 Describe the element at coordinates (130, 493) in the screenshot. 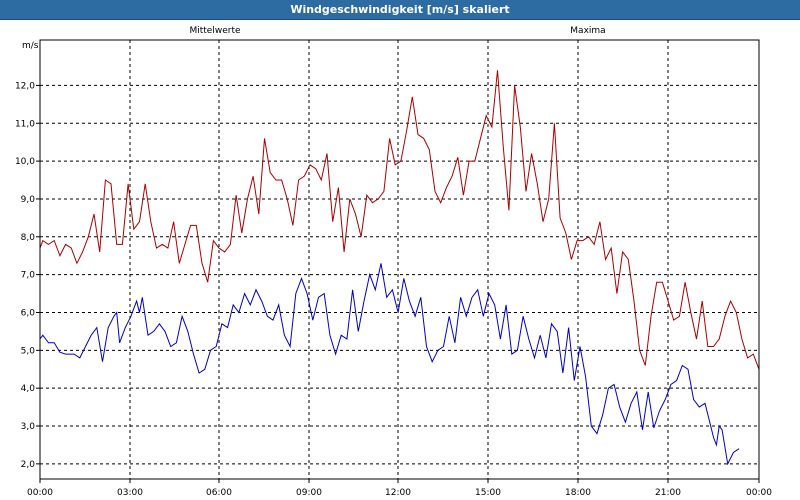

I see `x-tick-time: 03:00` at that location.